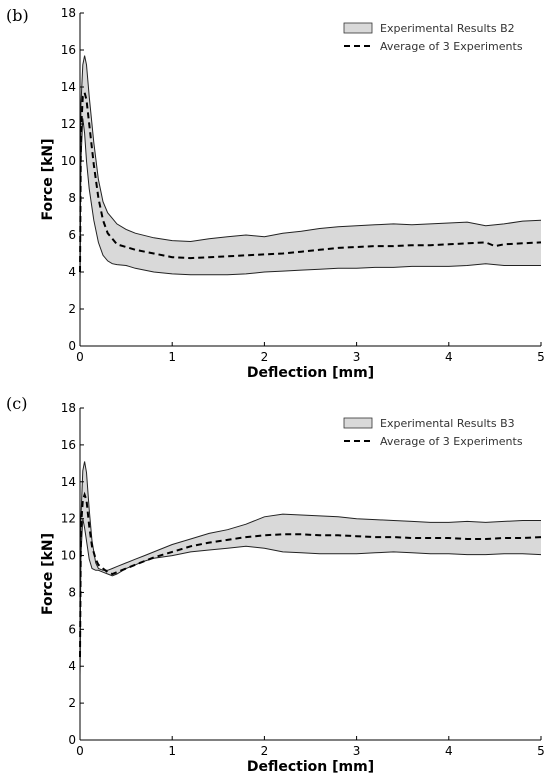 The width and height of the screenshot is (550, 782). Describe the element at coordinates (17, 15) in the screenshot. I see `panel-label: (b)` at that location.